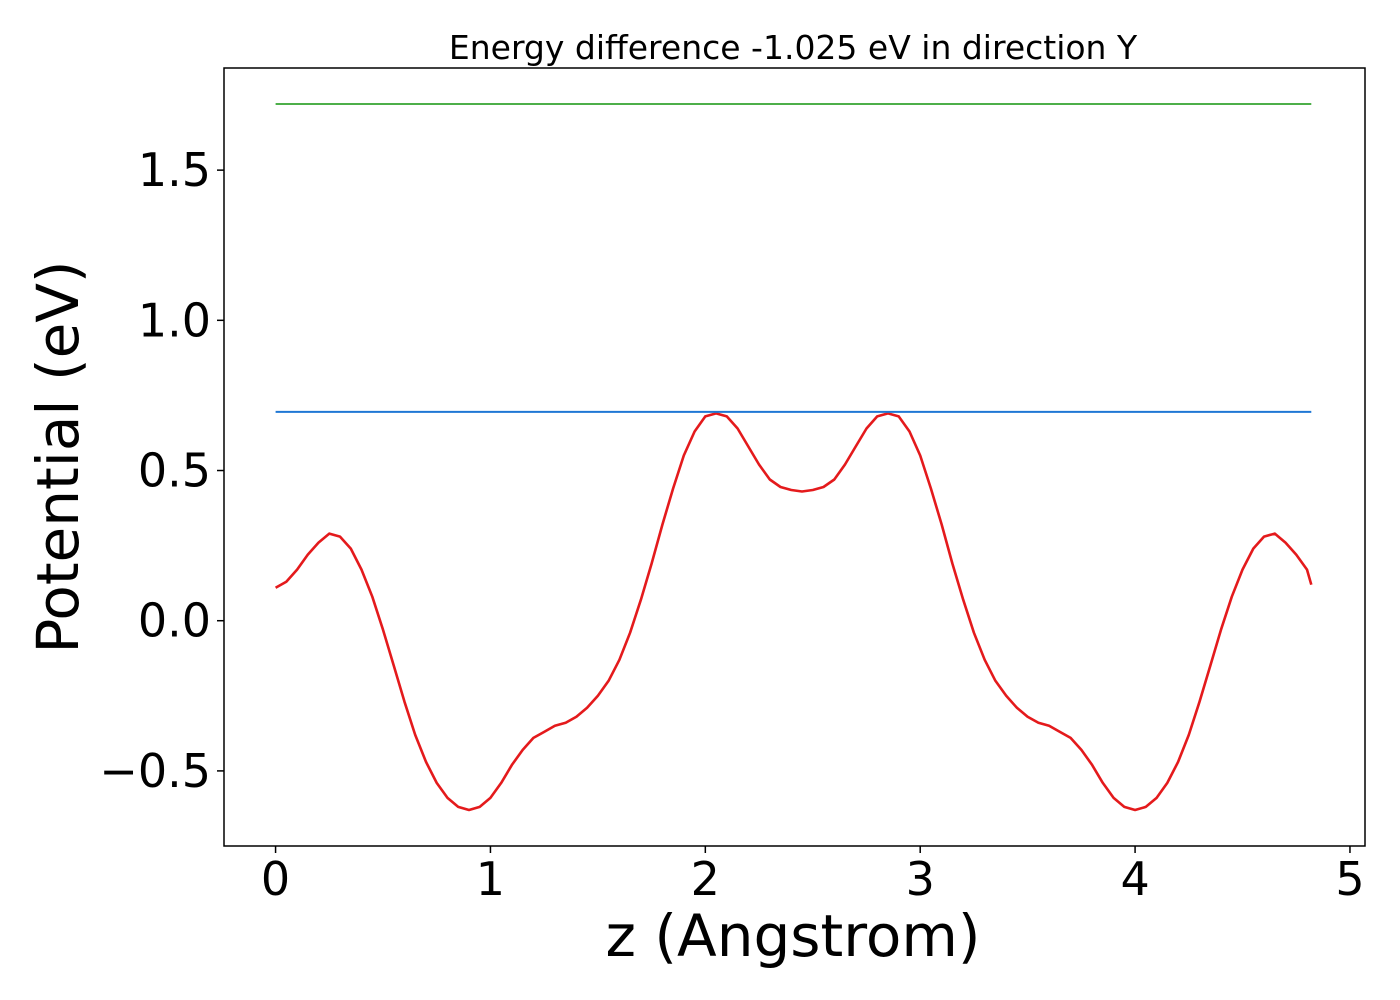 The image size is (1400, 1000). I want to click on x-tick-label: 5, so click(1349, 879).